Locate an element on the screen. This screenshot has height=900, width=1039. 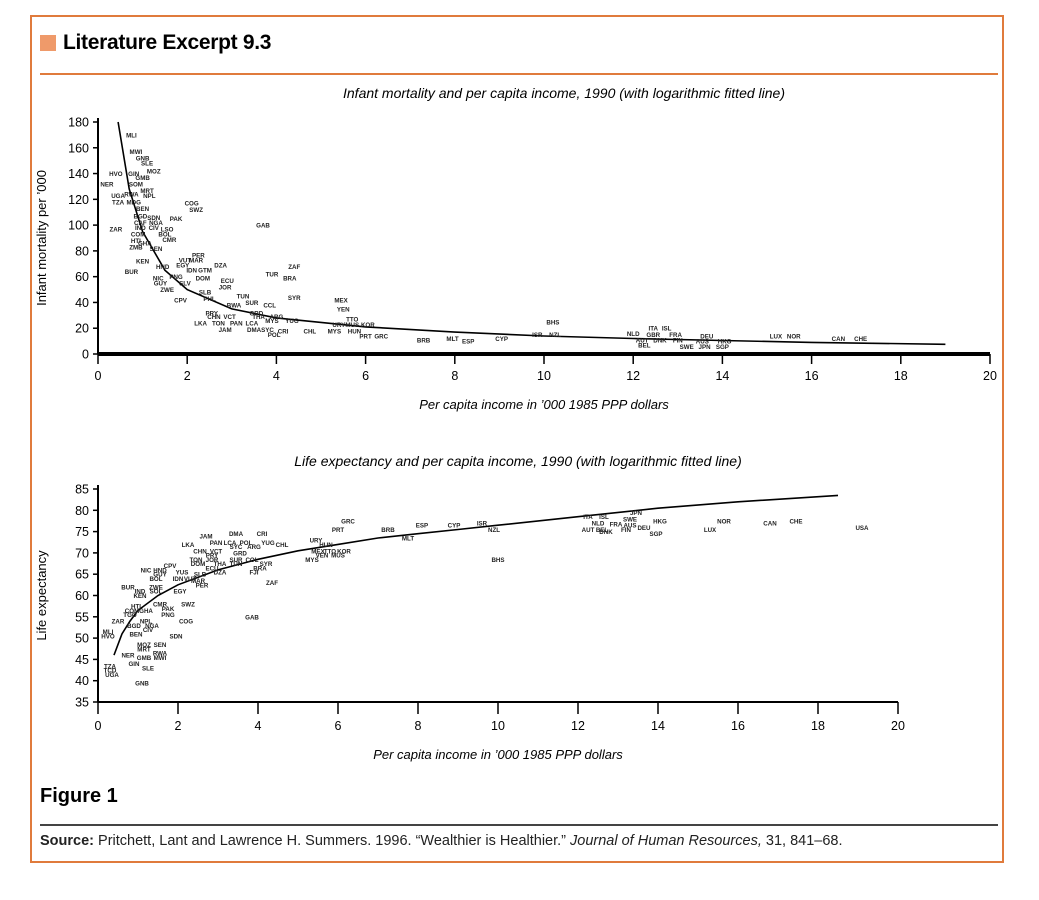
data-point-label: BRB is located at coordinates (388, 530).